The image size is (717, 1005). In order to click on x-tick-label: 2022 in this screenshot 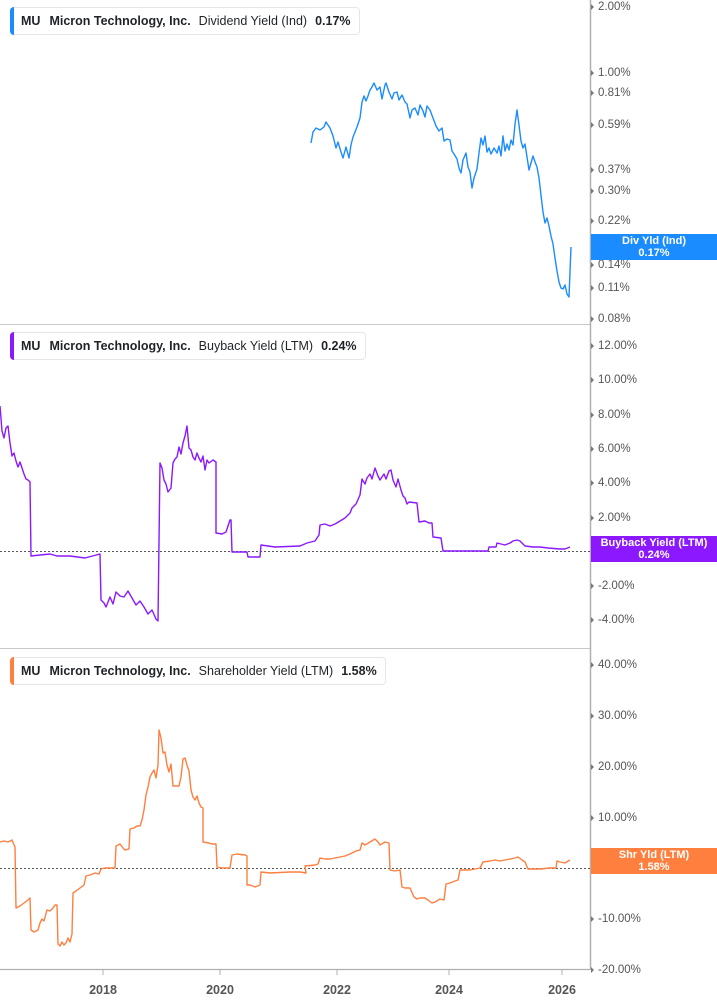, I will do `click(337, 990)`.